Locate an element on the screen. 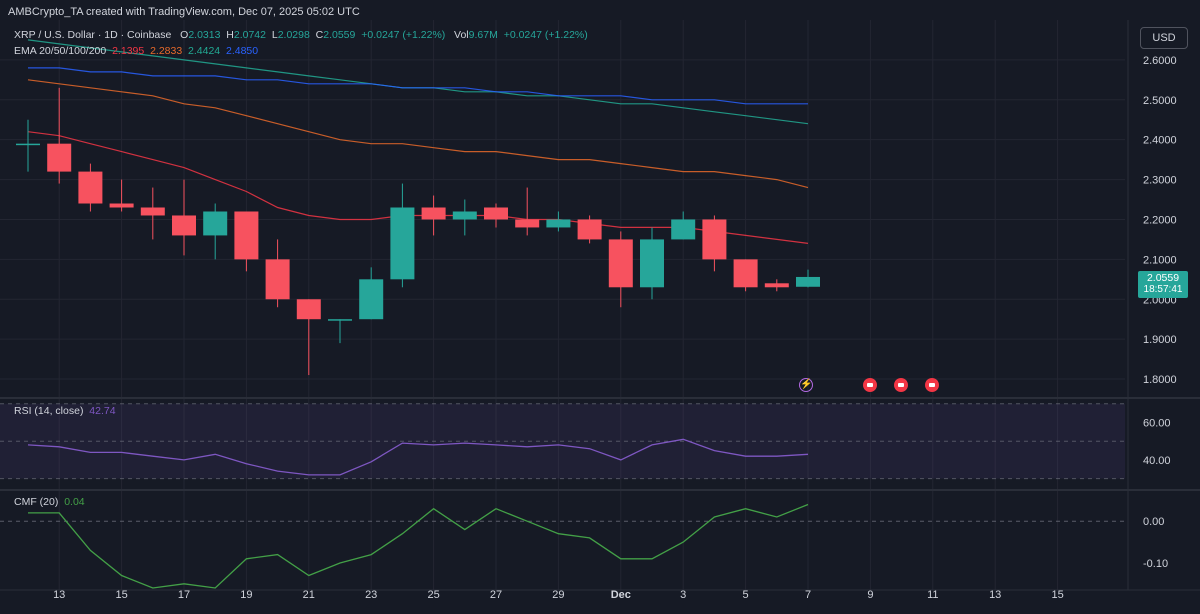  currency-button: USD is located at coordinates (1164, 38).